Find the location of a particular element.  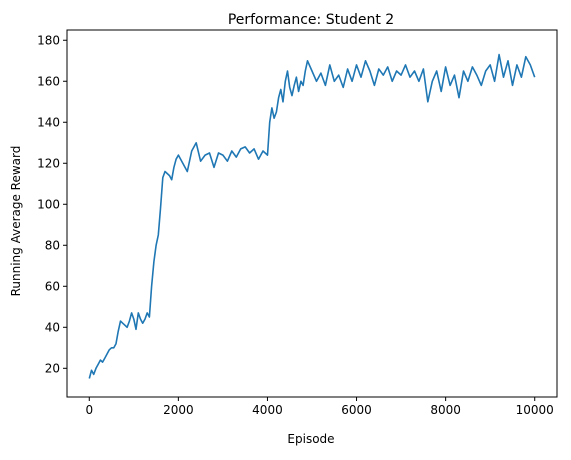

x-tick-label: 6000 is located at coordinates (356, 410).